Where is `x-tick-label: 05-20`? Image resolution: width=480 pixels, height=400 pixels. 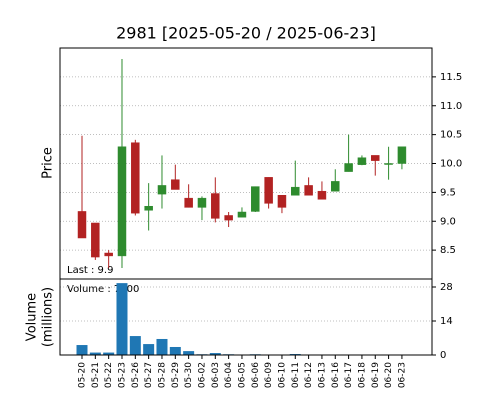 x-tick-label: 05-20 is located at coordinates (83, 375).